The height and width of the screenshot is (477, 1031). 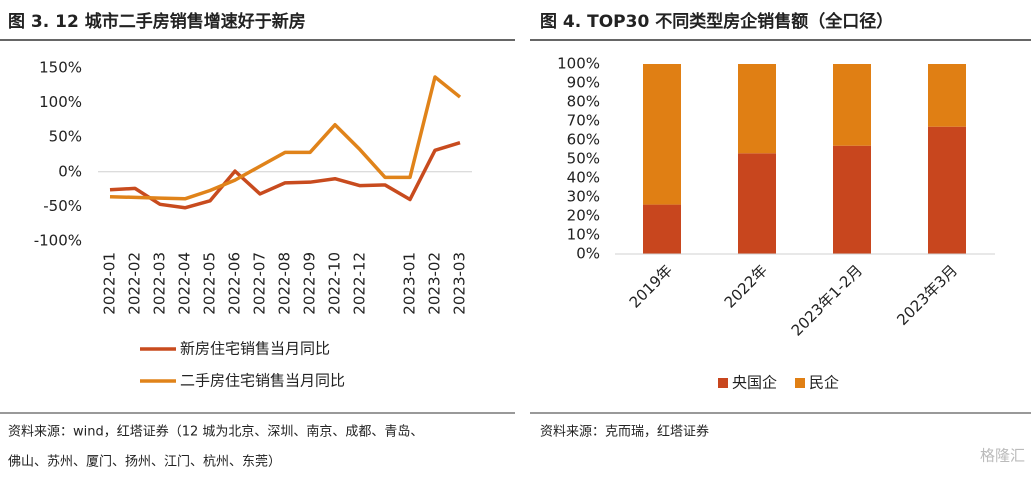 What do you see at coordinates (215, 432) in the screenshot?
I see `source: 资料来源：wind，红塔证券（12 城为北京、深圳、南京、成都、青岛、` at bounding box center [215, 432].